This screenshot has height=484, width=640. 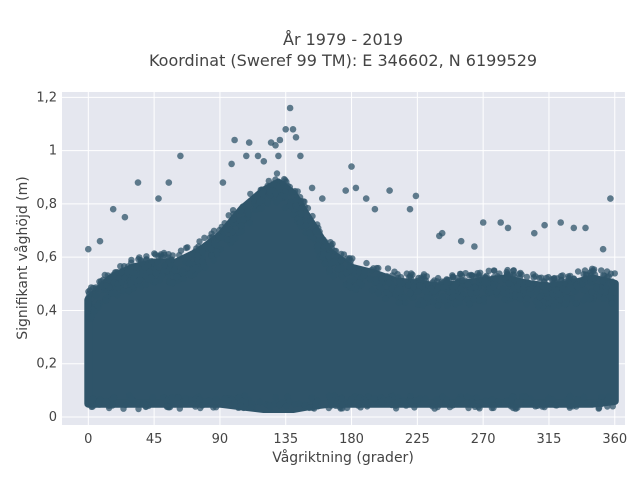 I want to click on x-axis-label: Vågriktning (grader), so click(x=343, y=457).